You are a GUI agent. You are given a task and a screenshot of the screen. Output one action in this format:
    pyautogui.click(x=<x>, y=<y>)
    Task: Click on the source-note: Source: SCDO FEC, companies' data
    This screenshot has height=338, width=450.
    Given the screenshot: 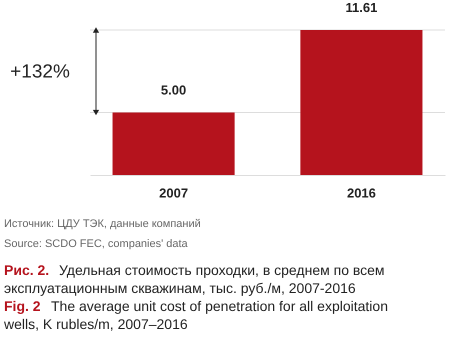 What is the action you would take?
    pyautogui.click(x=96, y=244)
    